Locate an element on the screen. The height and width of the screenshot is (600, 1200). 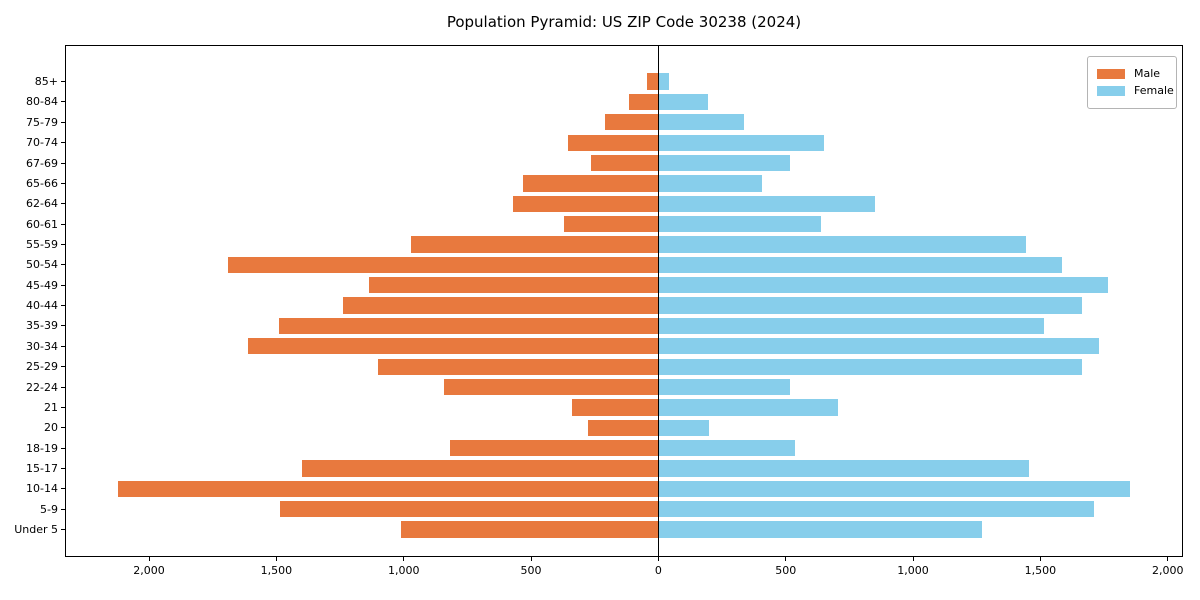
y-tick-label-40-44: 40-44 is located at coordinates (42, 306).